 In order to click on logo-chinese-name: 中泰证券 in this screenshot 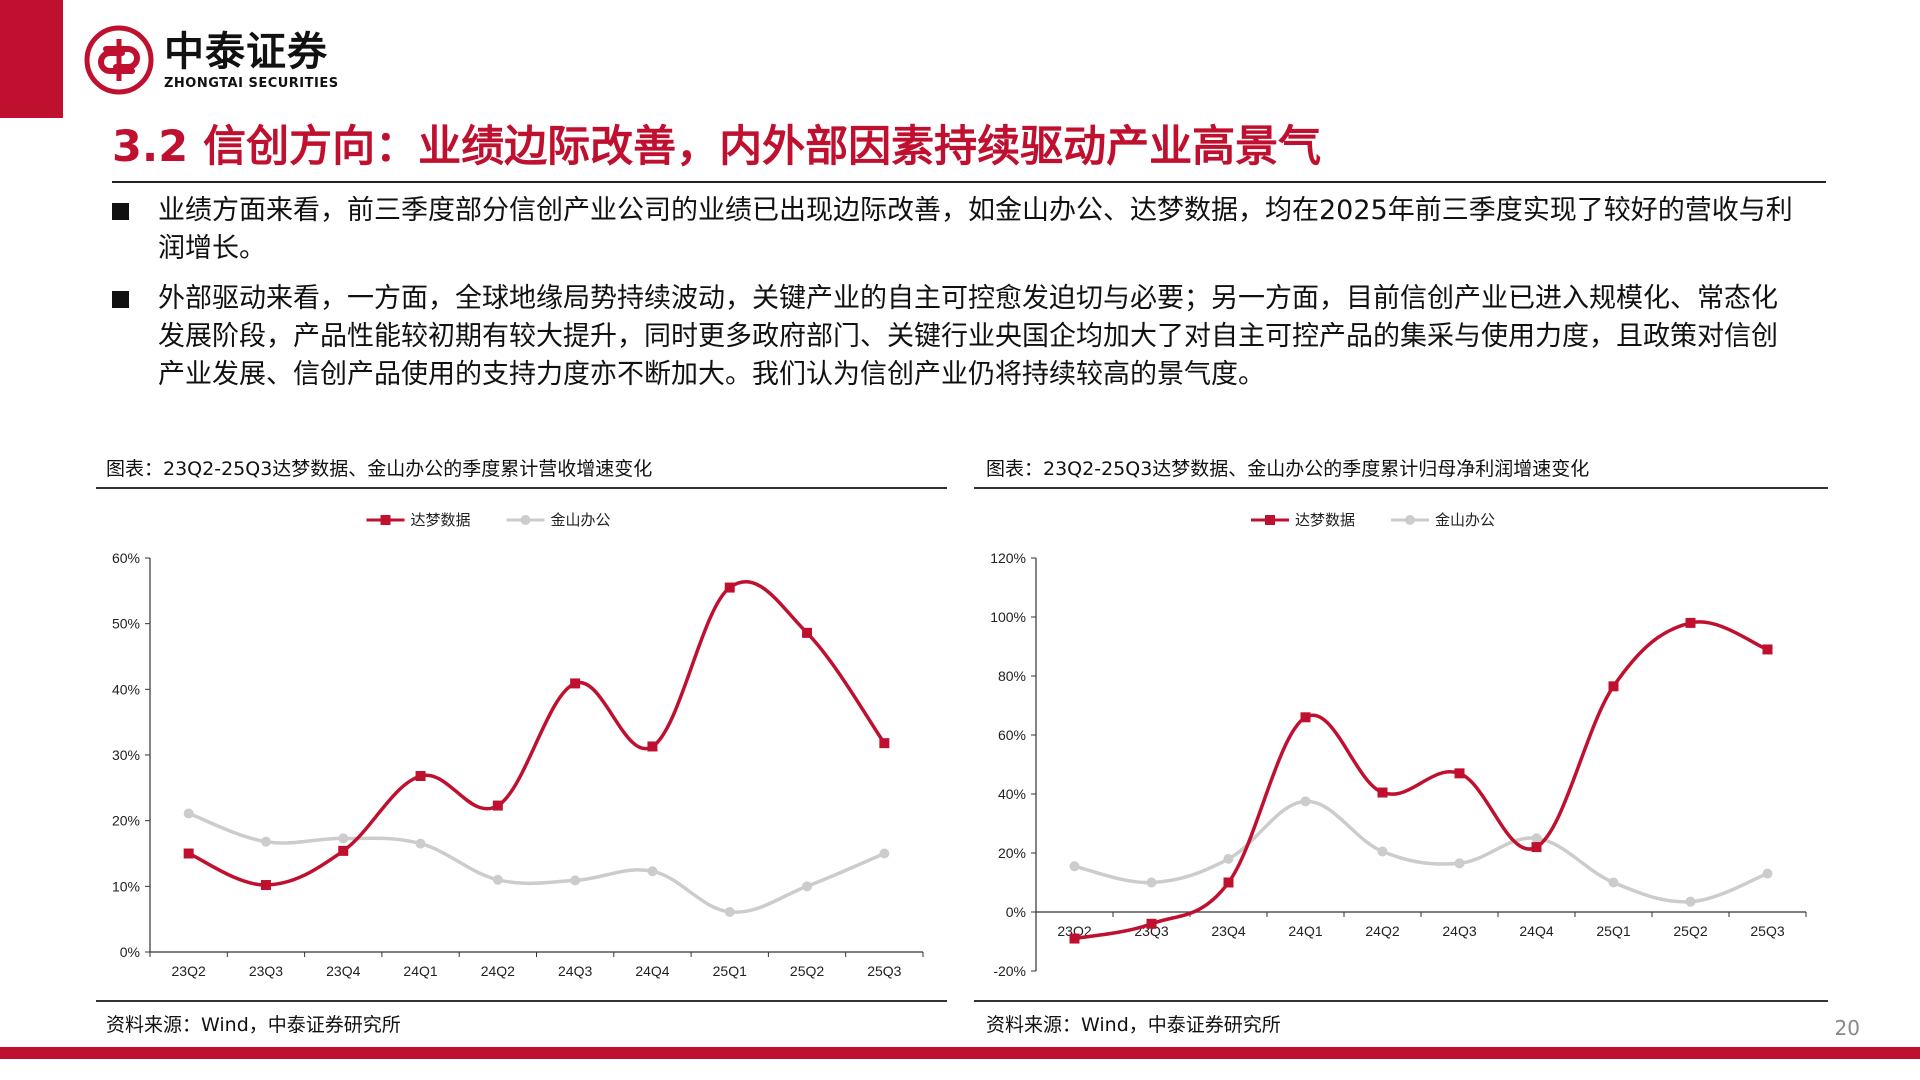, I will do `click(246, 51)`.